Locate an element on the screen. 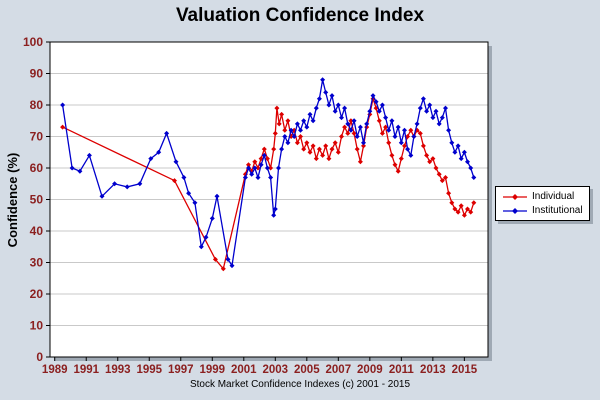 The width and height of the screenshot is (600, 400). x-tick-label: 1991 is located at coordinates (86, 370).